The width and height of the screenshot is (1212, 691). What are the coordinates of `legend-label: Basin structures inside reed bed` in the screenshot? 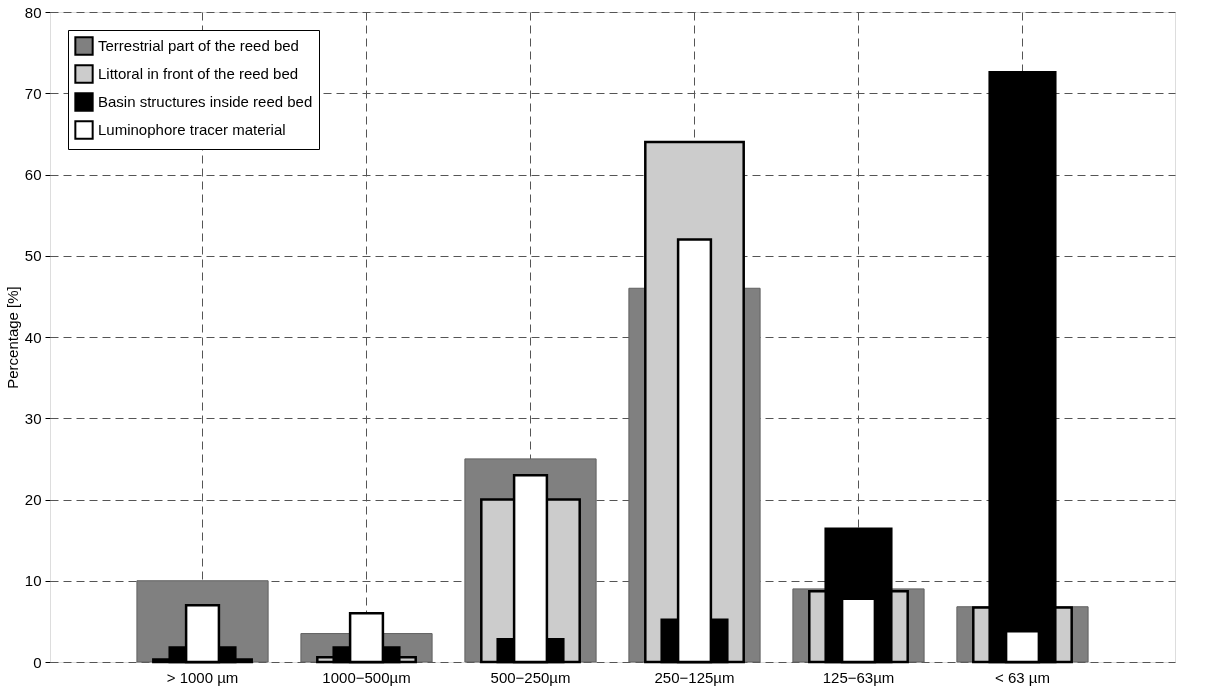 It's located at (205, 101).